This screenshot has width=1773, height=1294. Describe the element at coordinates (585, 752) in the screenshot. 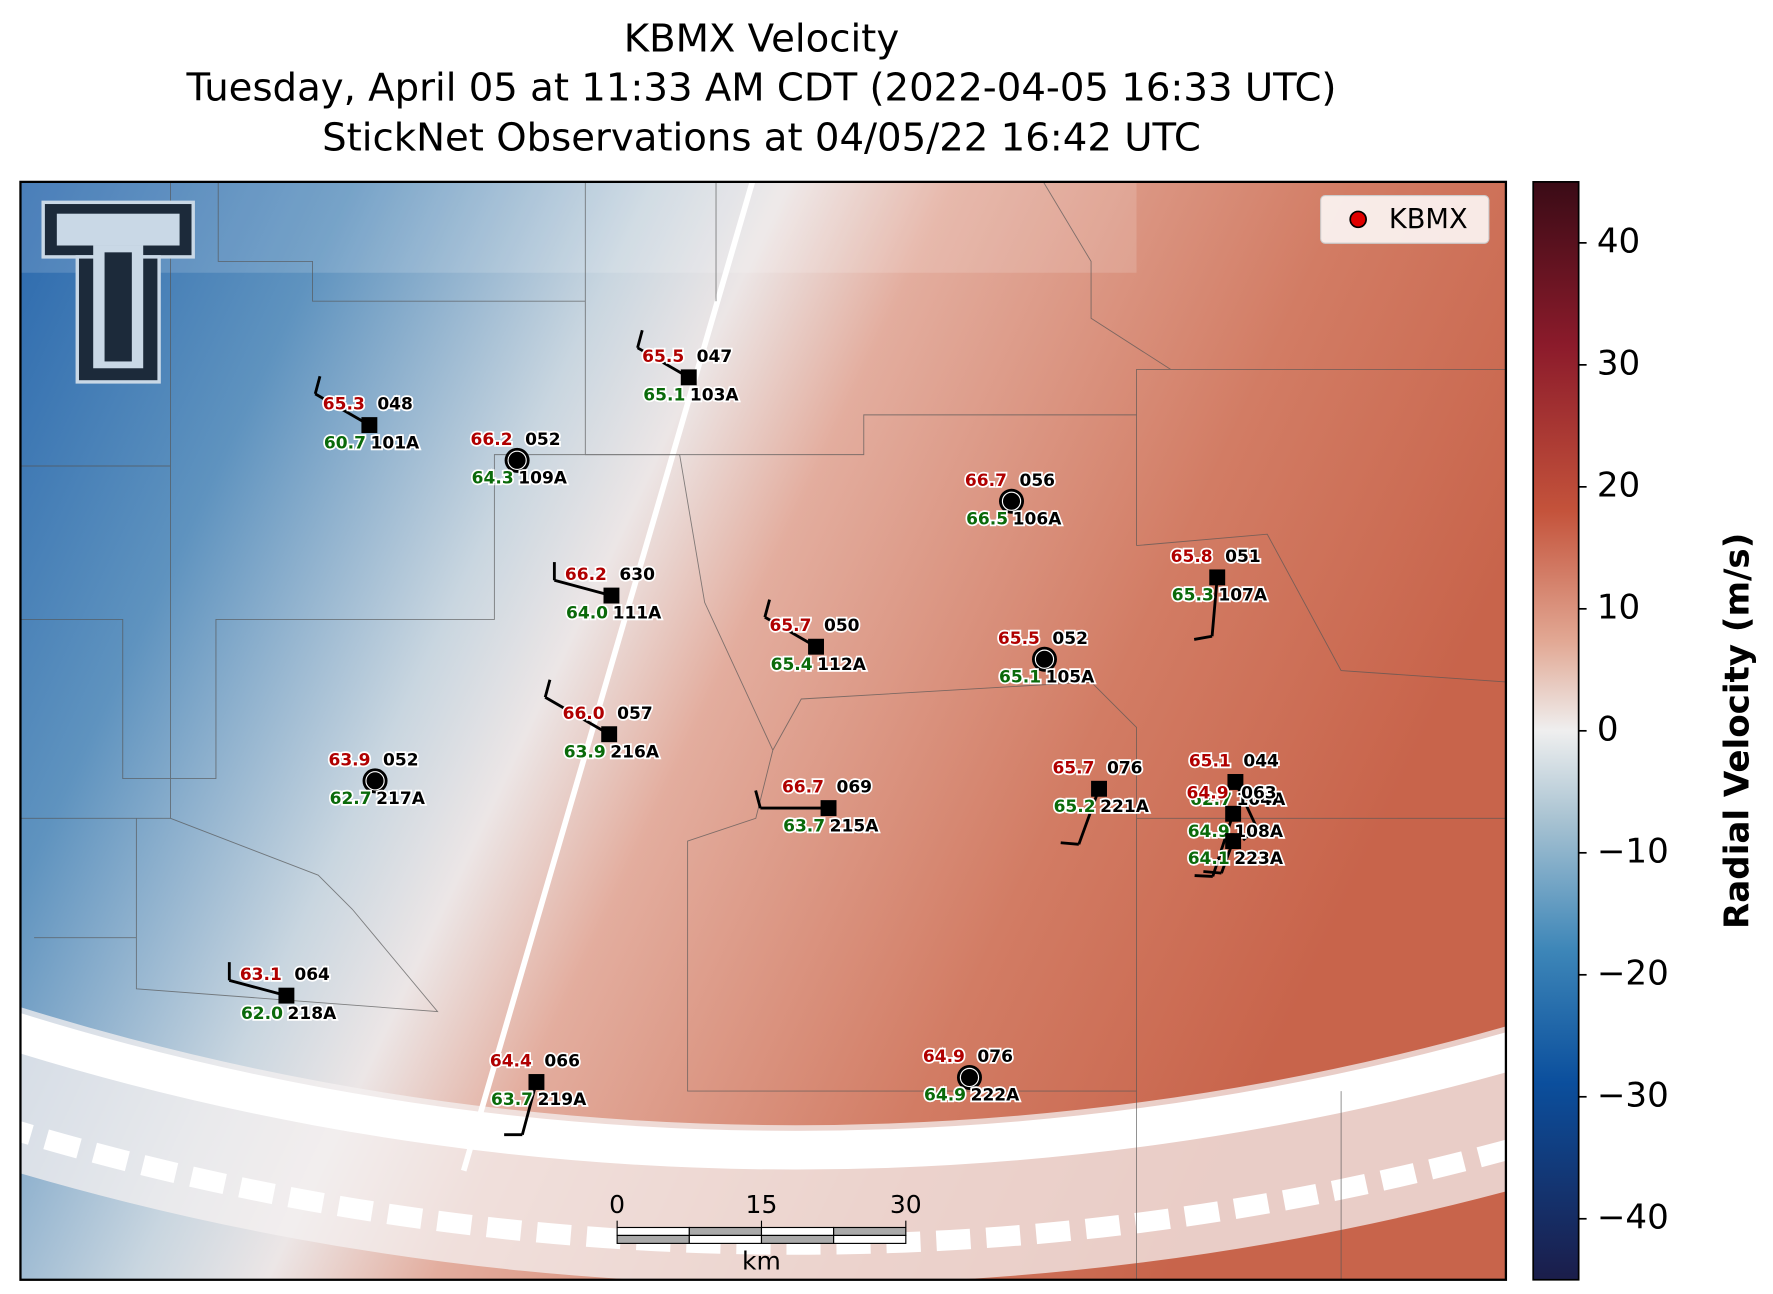

I see `dewpoint: 63.9` at that location.